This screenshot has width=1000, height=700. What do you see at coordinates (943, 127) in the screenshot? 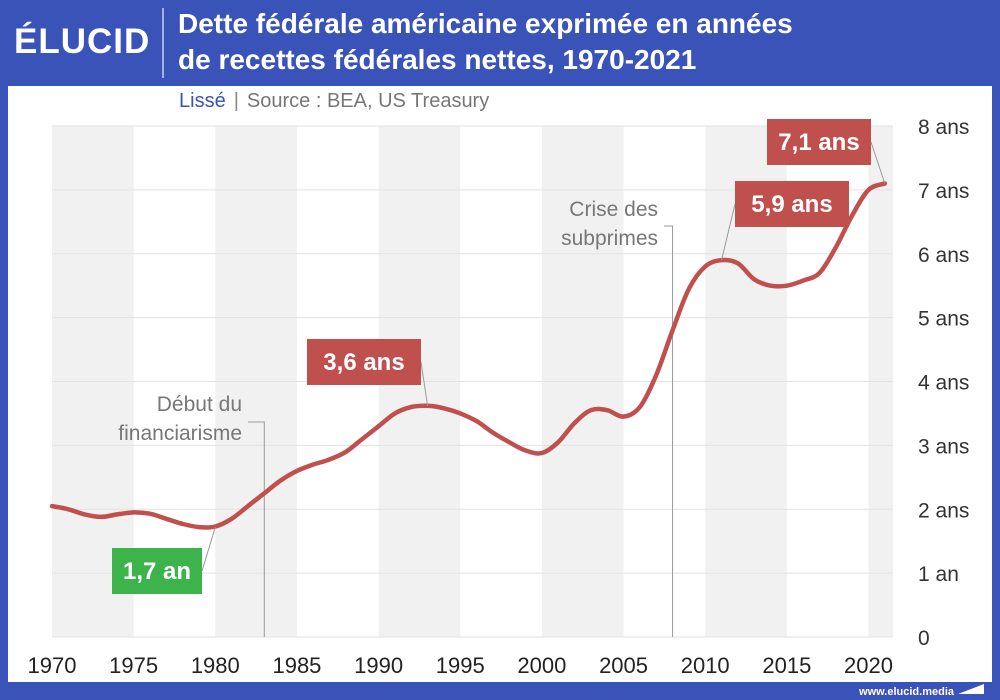
I see `y-tick-label: 8 ans` at bounding box center [943, 127].